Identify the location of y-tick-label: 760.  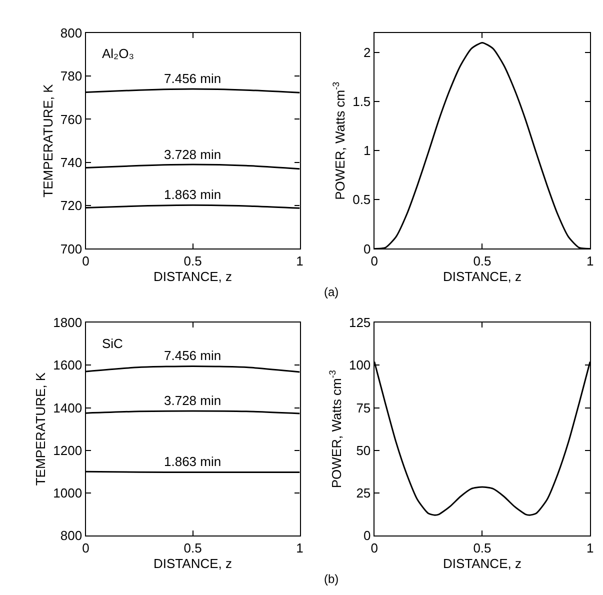
(71, 119).